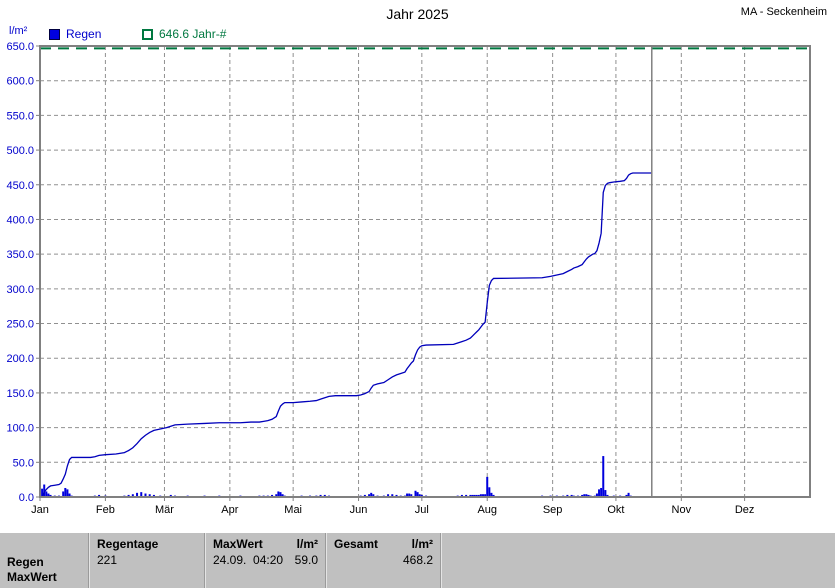  What do you see at coordinates (32, 577) in the screenshot?
I see `statusbar-maxwert-label: MaxWert` at bounding box center [32, 577].